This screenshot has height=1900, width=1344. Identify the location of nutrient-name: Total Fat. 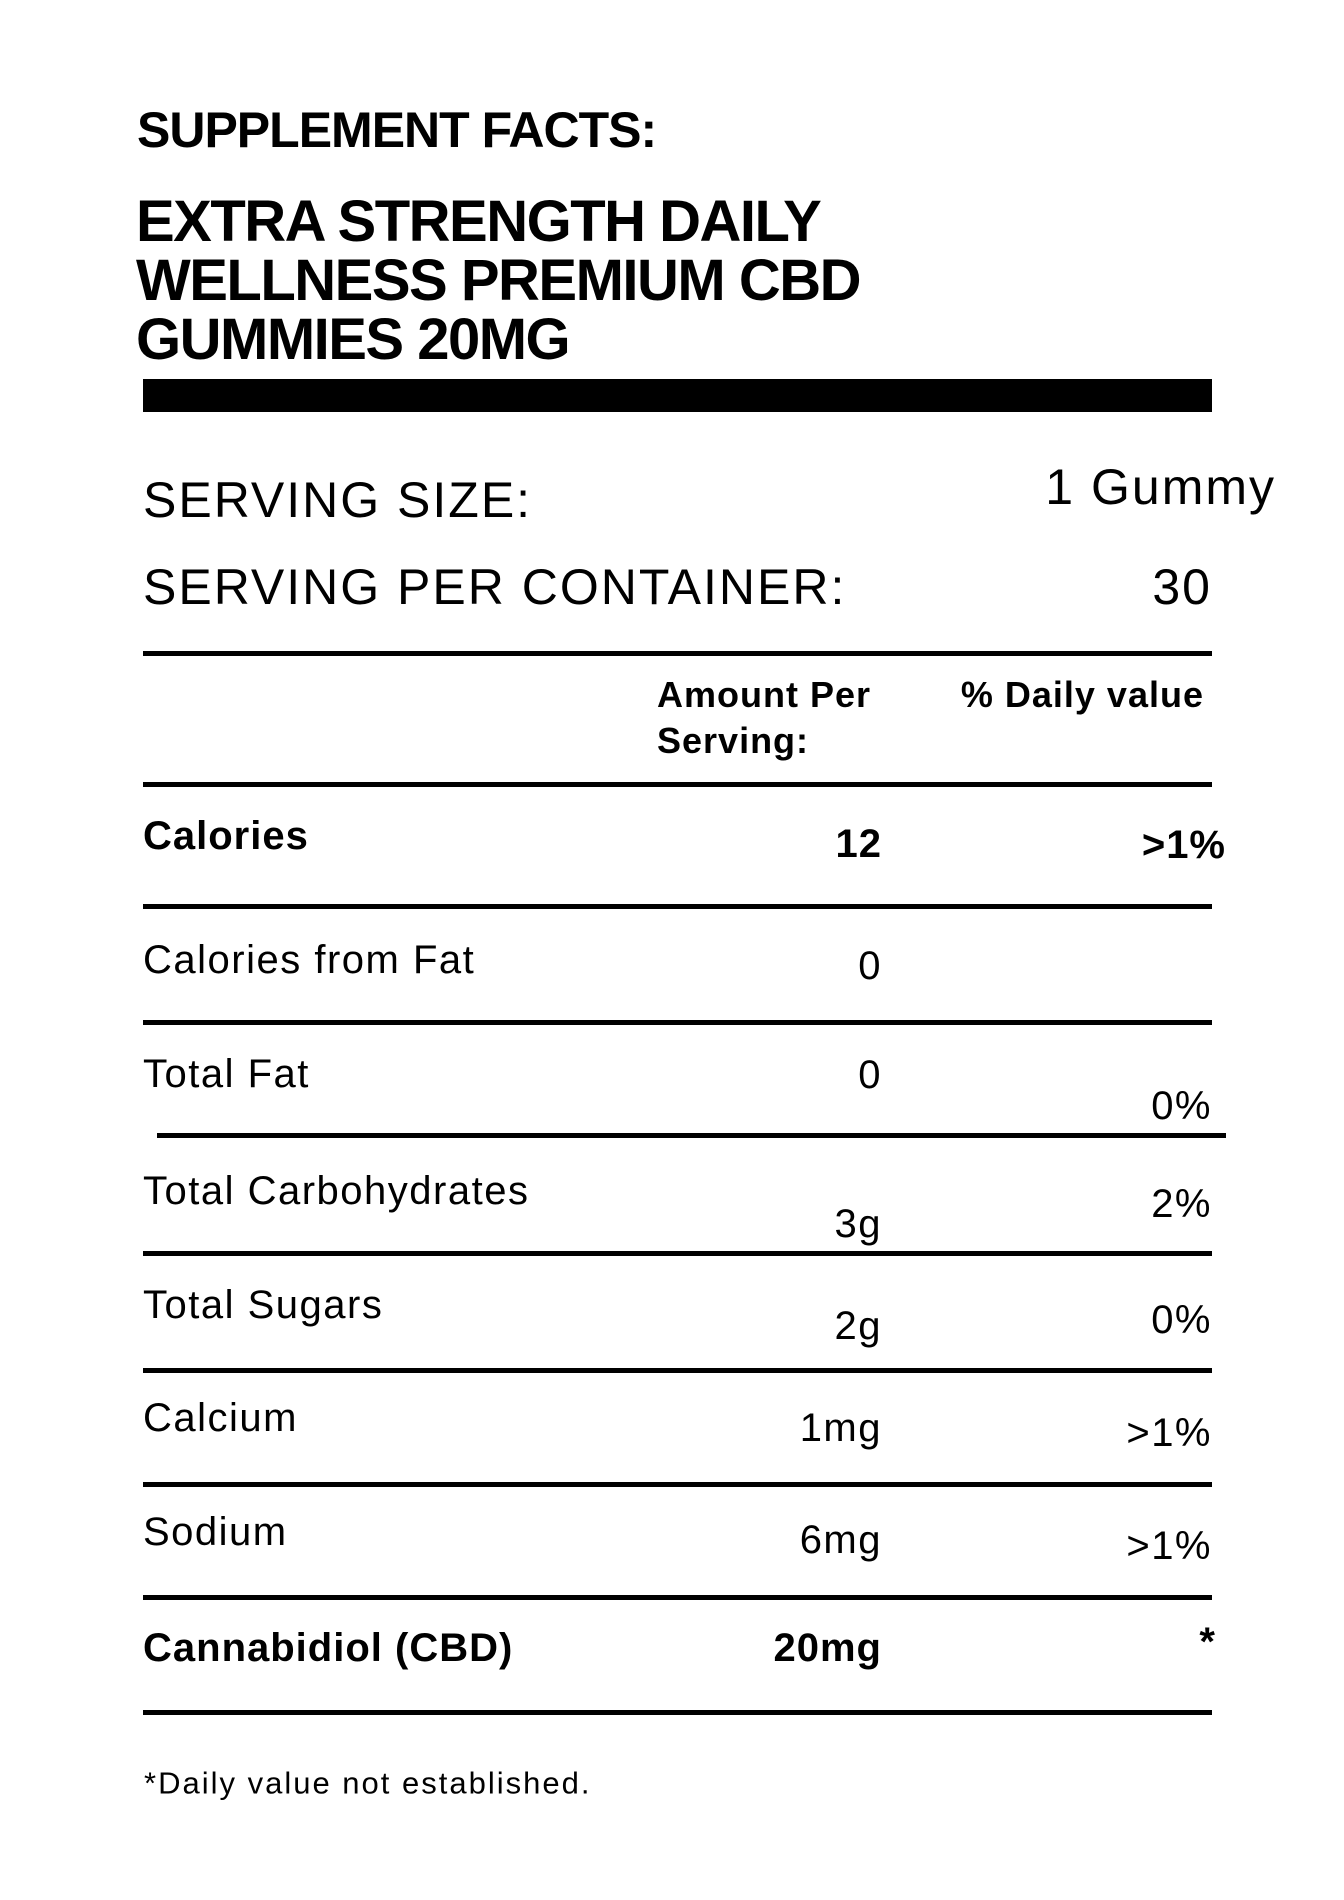
(226, 1074).